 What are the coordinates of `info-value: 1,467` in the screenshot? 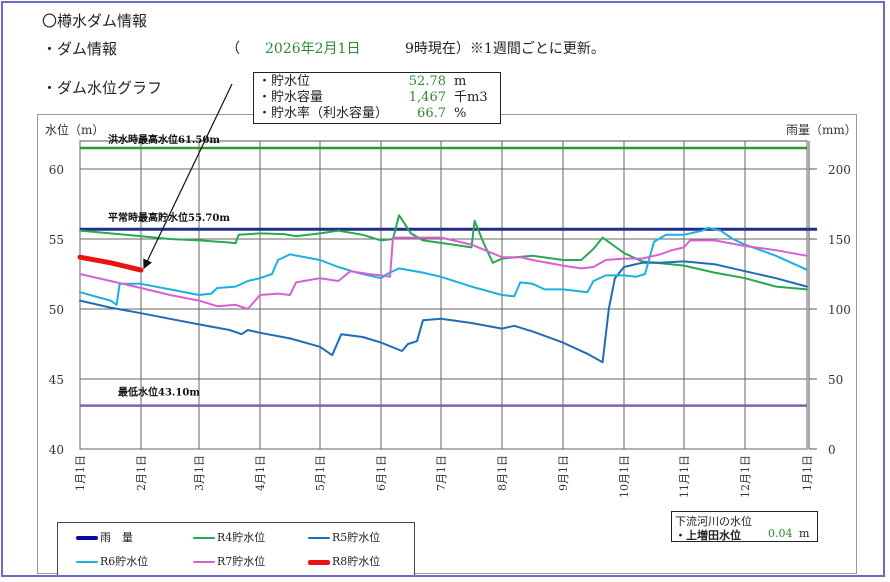 It's located at (427, 97).